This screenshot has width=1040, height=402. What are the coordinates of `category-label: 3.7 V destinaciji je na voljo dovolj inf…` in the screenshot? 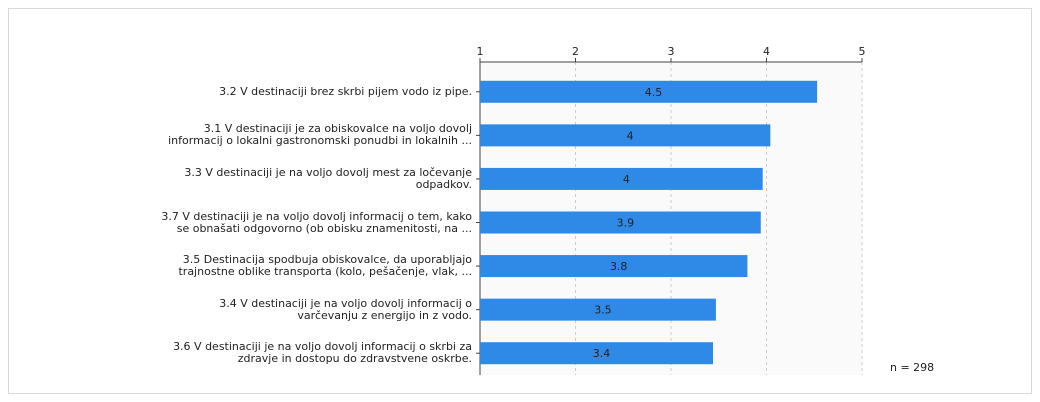 It's located at (316, 222).